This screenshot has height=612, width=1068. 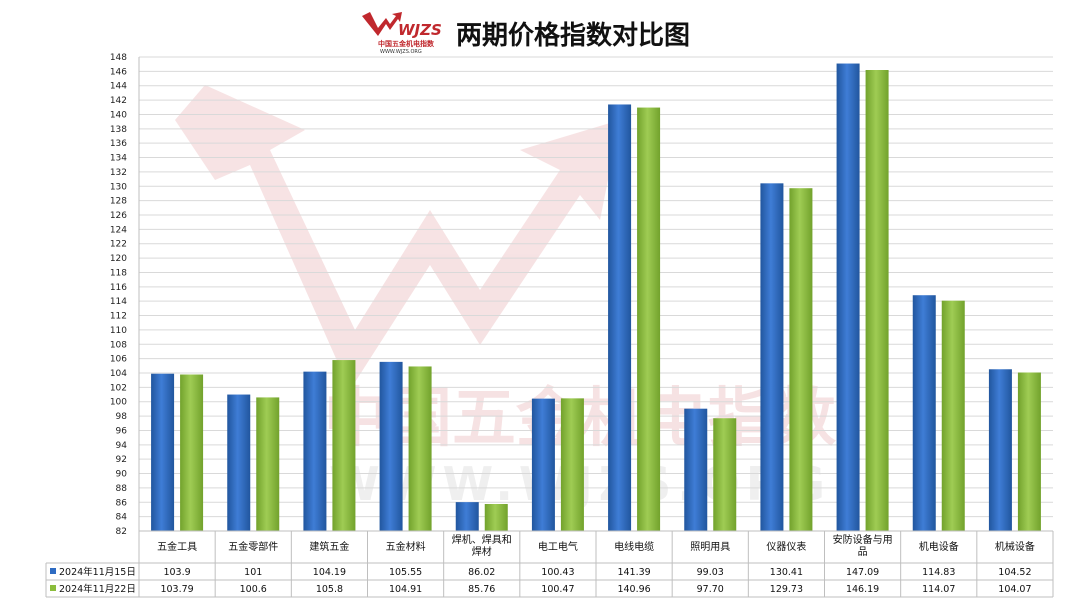 What do you see at coordinates (786, 572) in the screenshot?
I see `data-label: 130.41` at bounding box center [786, 572].